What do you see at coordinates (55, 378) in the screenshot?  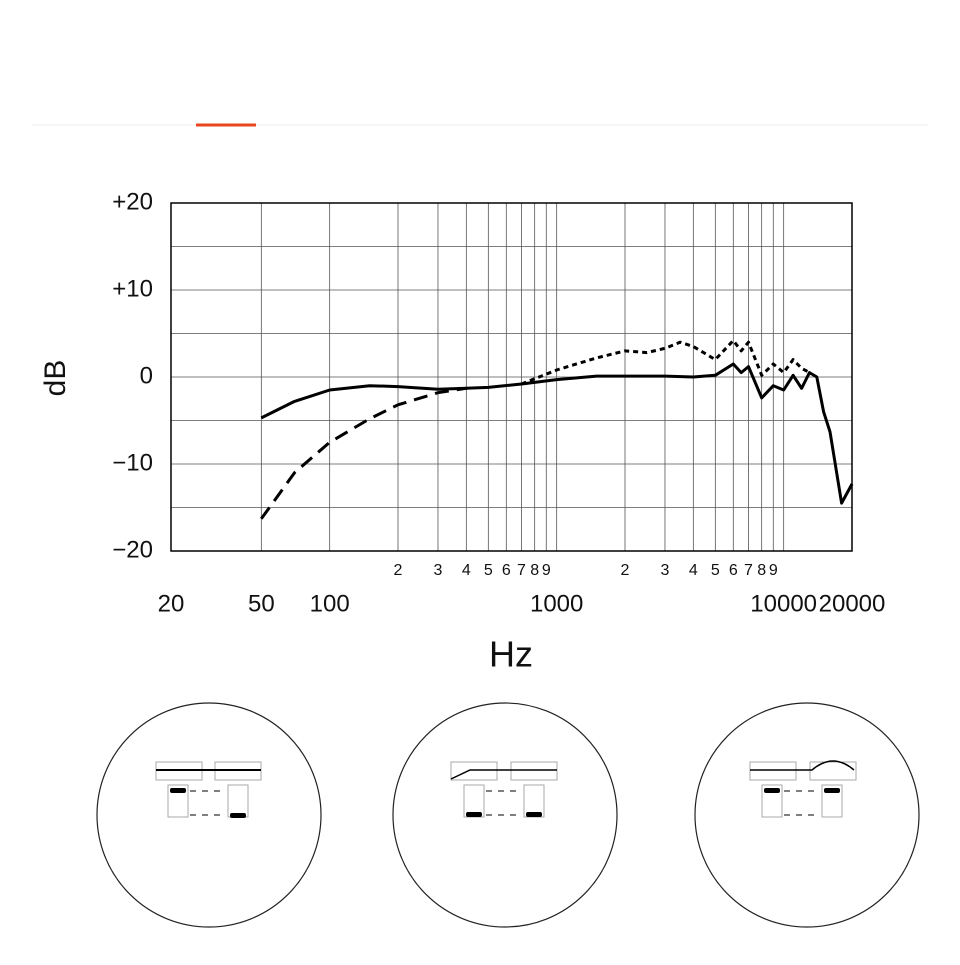 I see `y-axis-label: dB` at bounding box center [55, 378].